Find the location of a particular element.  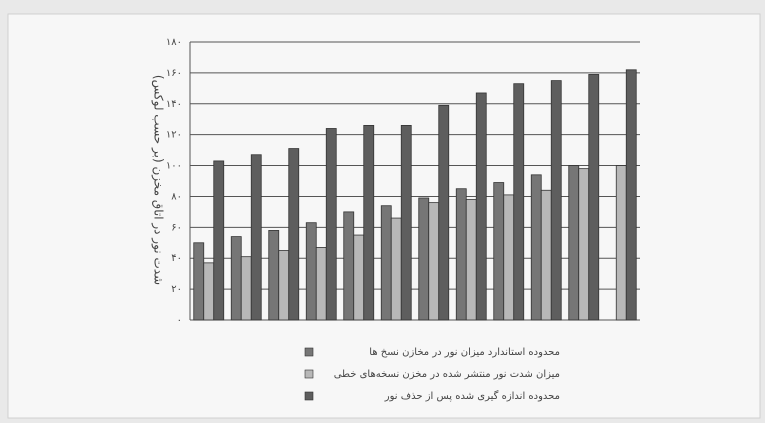

y-tick-label: ۲۰ is located at coordinates (176, 289).